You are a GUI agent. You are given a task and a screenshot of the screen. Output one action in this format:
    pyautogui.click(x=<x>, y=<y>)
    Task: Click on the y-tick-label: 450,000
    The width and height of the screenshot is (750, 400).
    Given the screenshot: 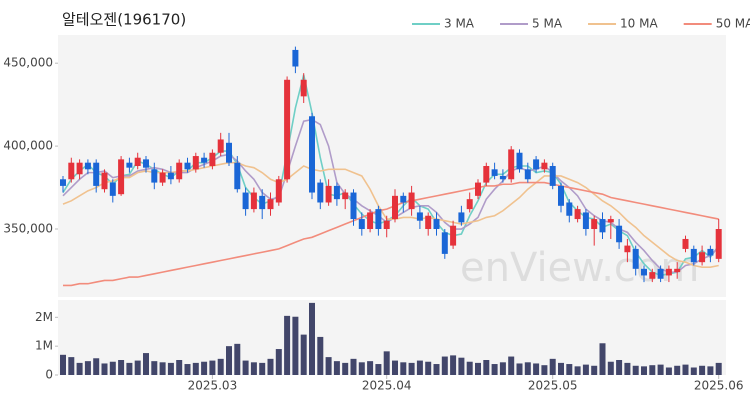 What is the action you would take?
    pyautogui.click(x=28, y=63)
    